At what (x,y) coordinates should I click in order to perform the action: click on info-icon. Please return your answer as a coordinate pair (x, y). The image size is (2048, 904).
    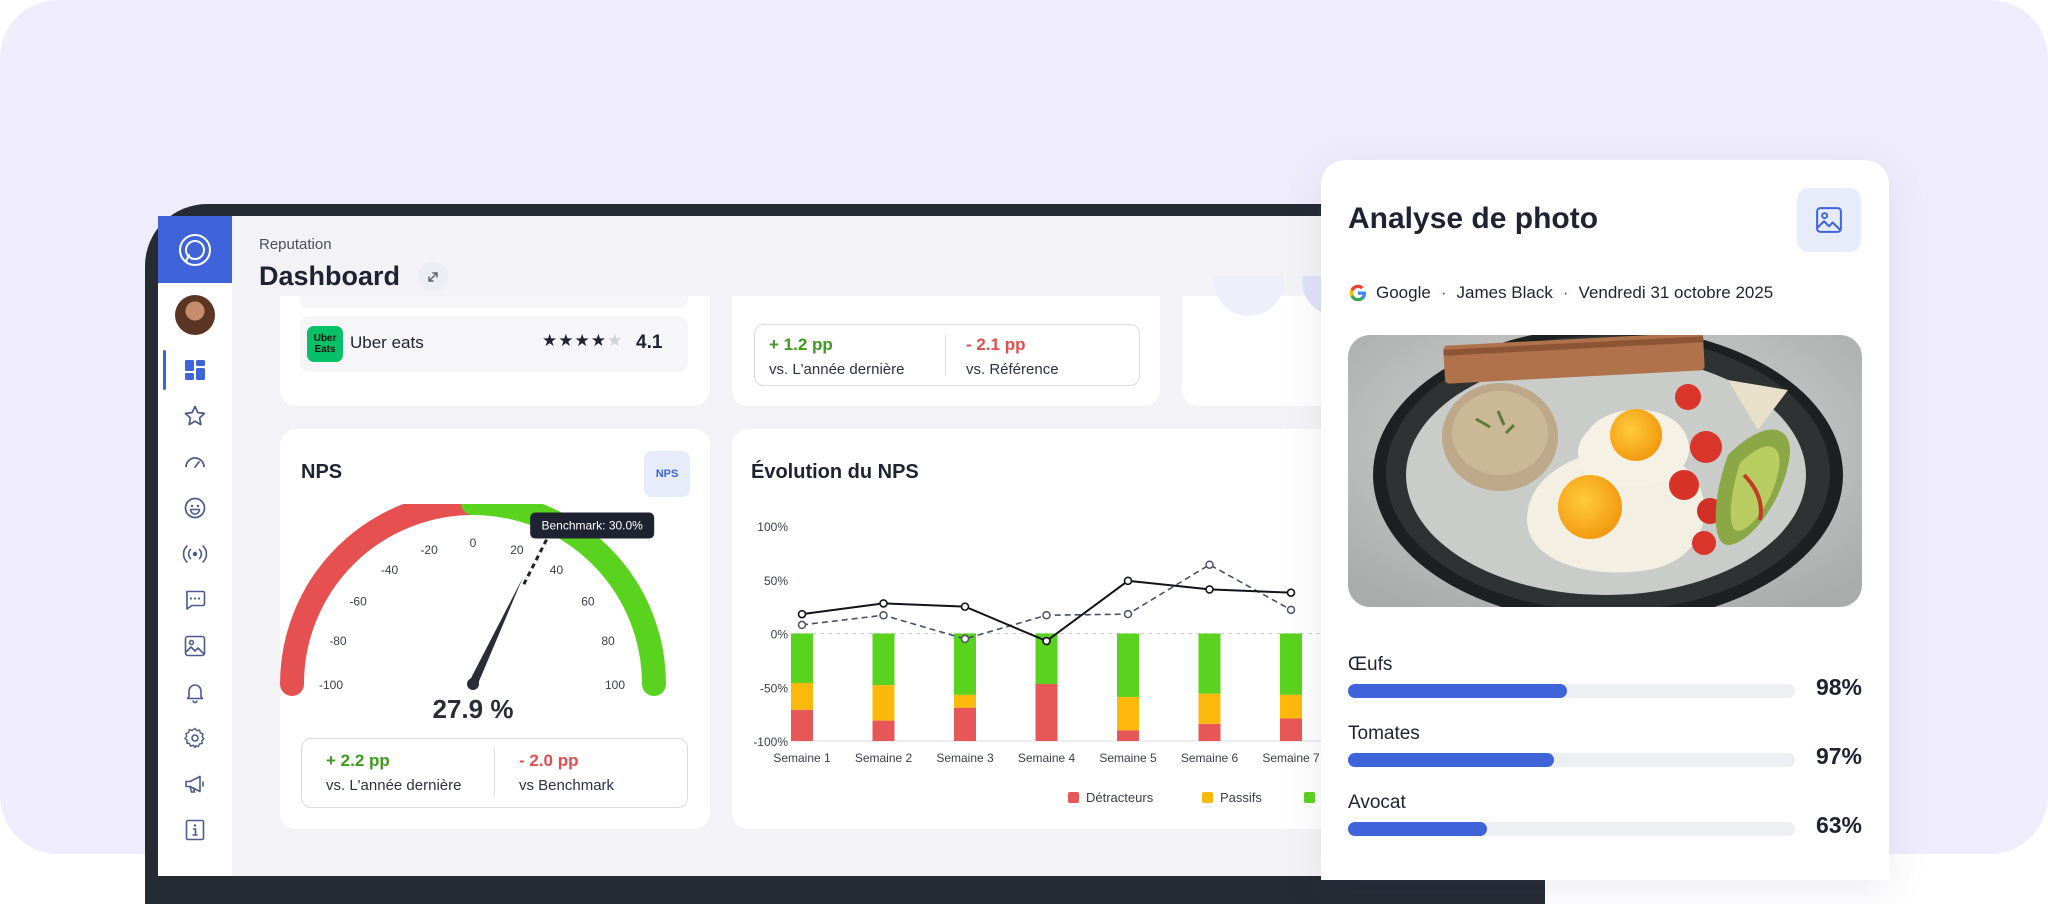
    Looking at the image, I should click on (195, 830).